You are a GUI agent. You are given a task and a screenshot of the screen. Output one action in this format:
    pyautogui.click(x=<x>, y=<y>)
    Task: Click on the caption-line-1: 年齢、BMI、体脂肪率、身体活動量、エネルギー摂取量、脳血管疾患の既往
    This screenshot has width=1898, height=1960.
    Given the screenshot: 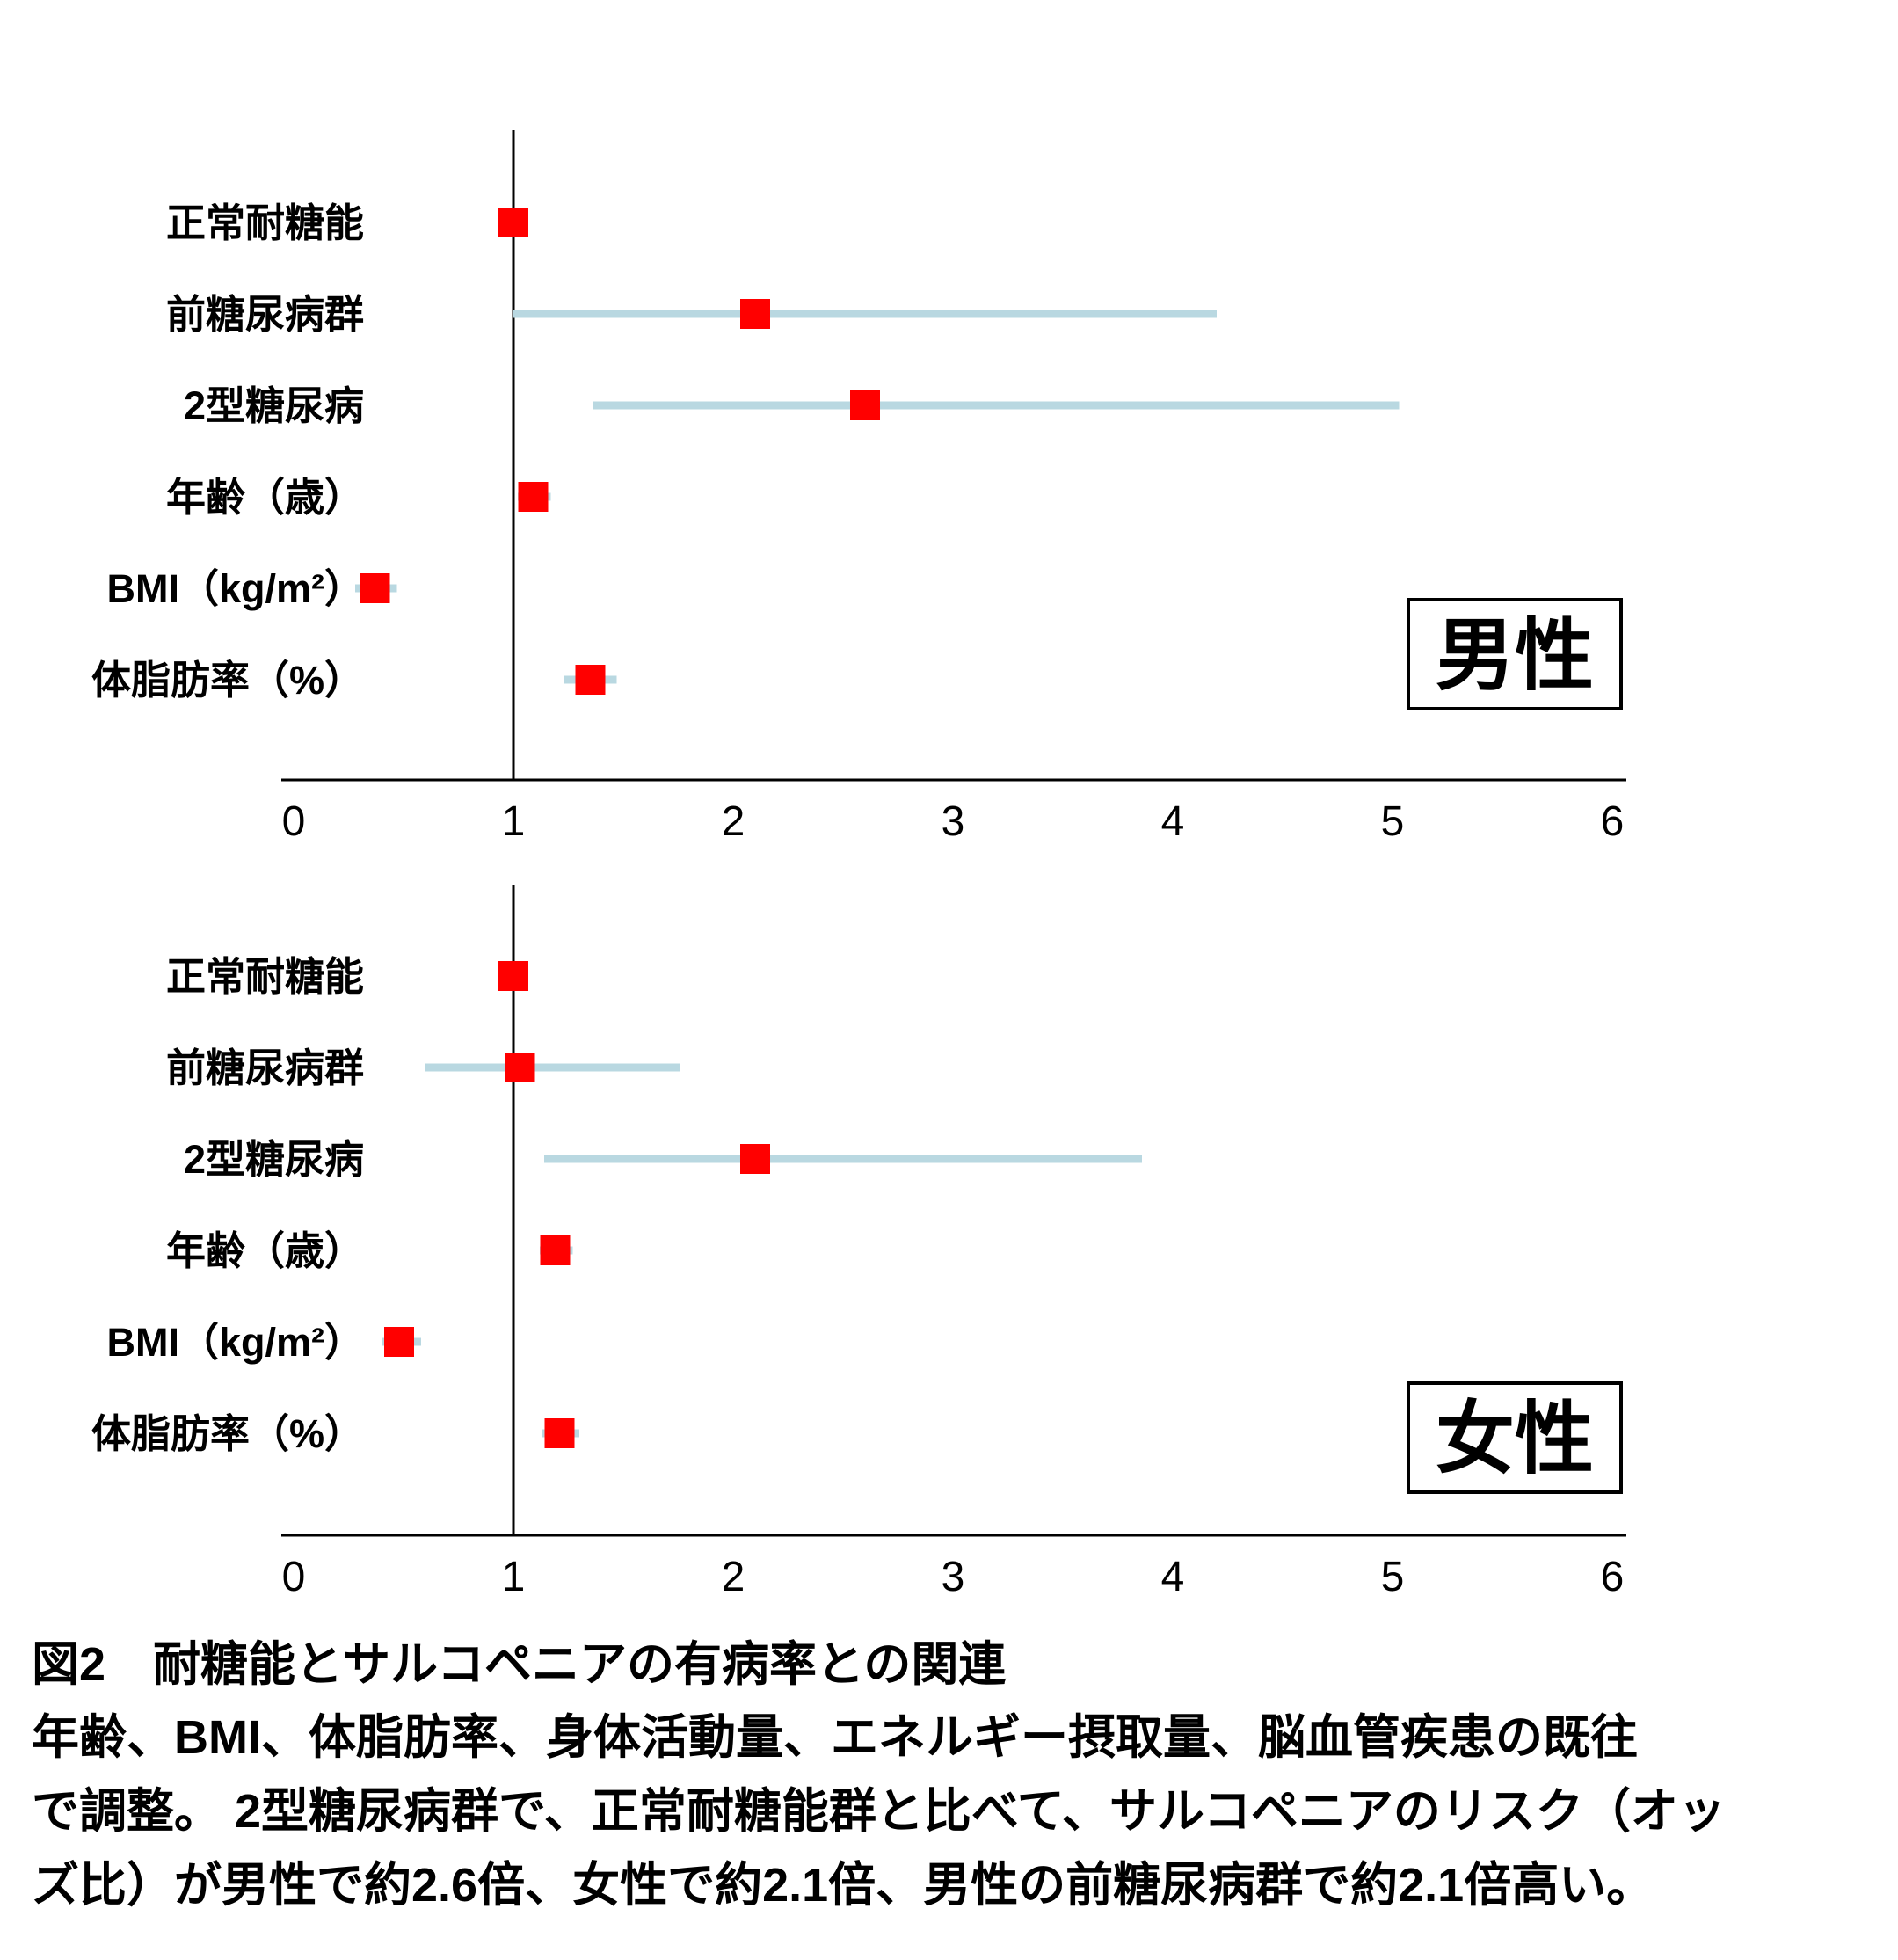 What is the action you would take?
    pyautogui.click(x=835, y=1737)
    